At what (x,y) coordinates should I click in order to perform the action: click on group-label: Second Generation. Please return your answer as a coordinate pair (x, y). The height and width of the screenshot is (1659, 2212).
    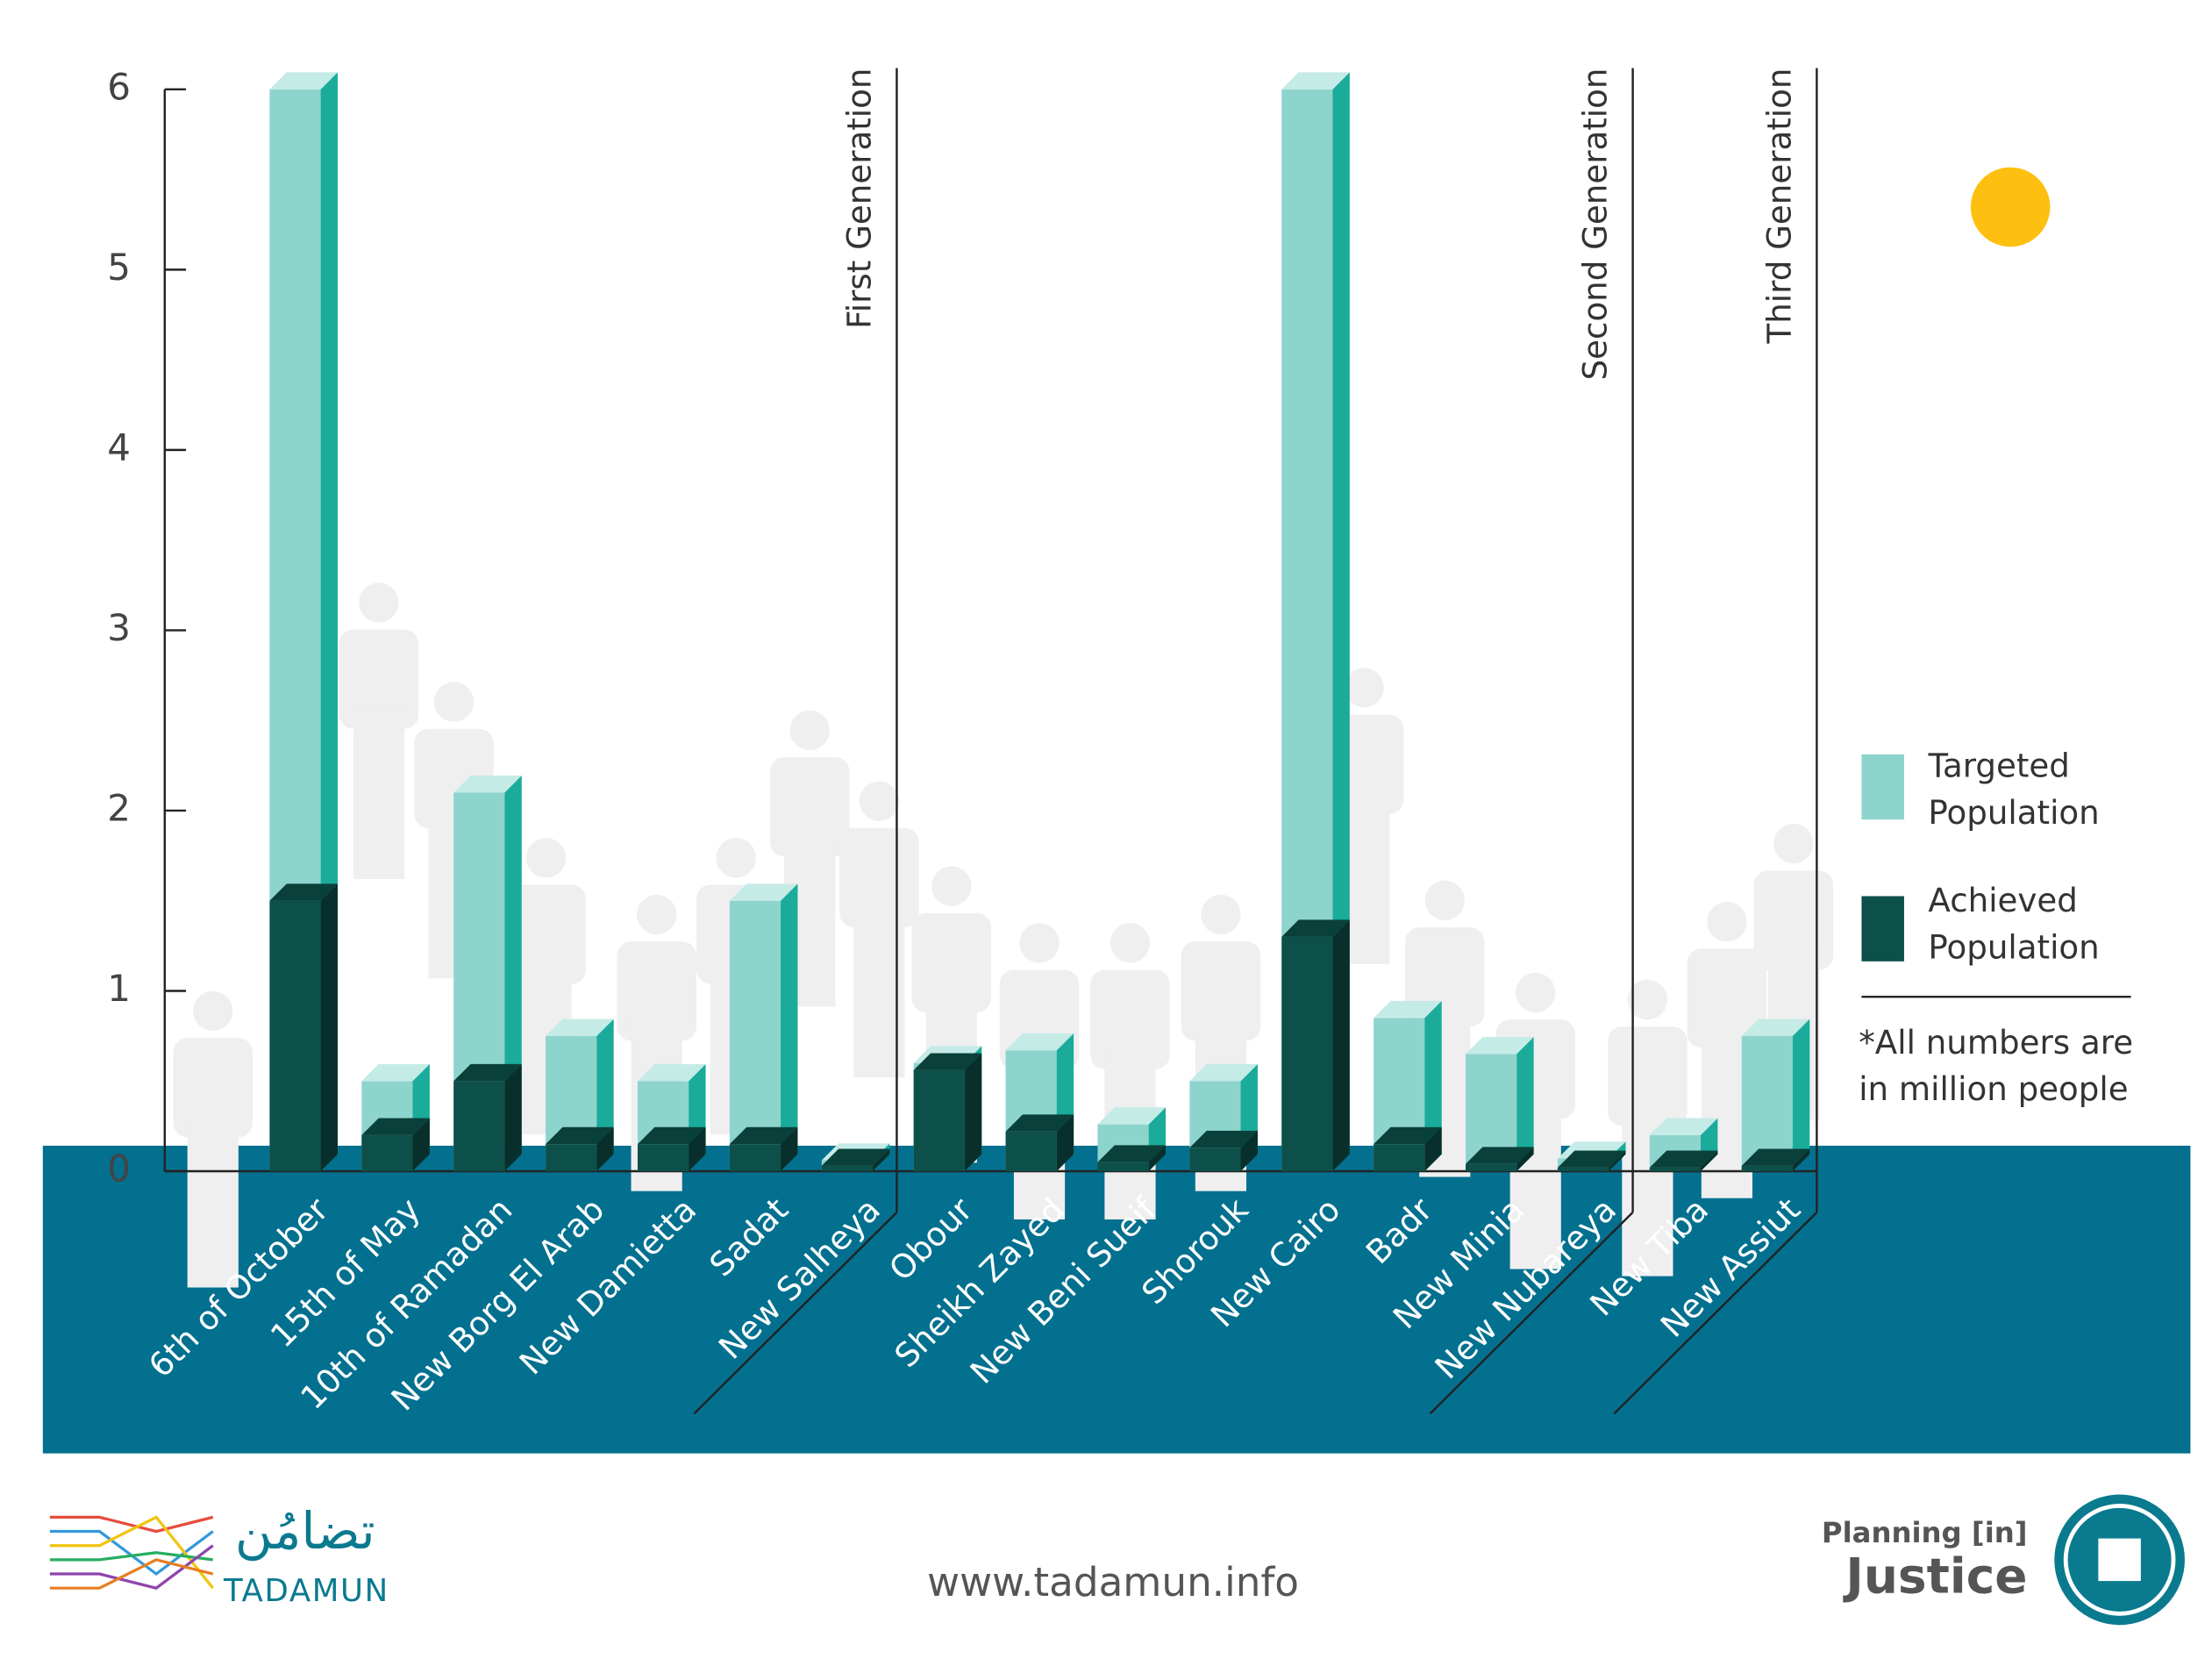
    Looking at the image, I should click on (1595, 224).